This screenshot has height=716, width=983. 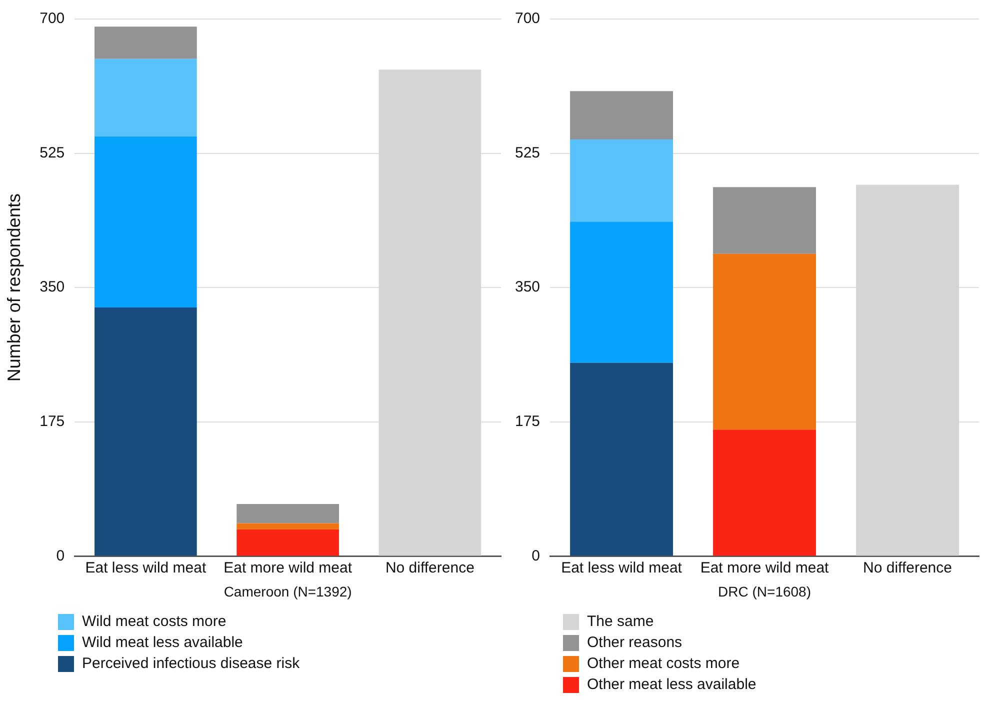 What do you see at coordinates (14, 288) in the screenshot?
I see `y-axis-title: Number of respondents` at bounding box center [14, 288].